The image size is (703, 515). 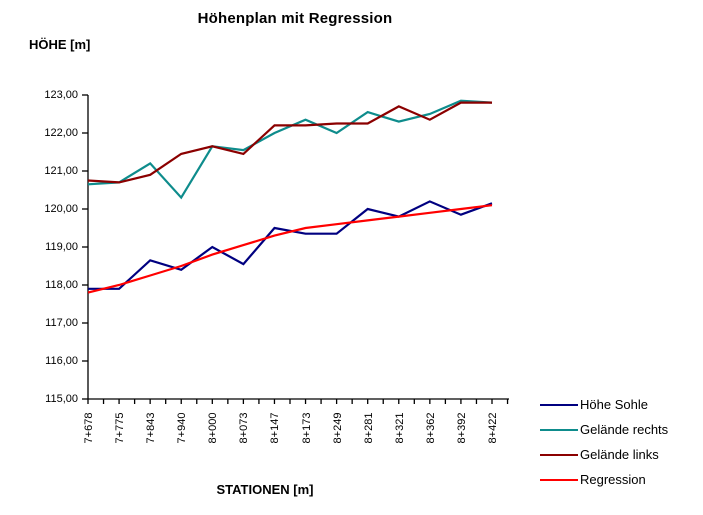 What do you see at coordinates (430, 428) in the screenshot?
I see `x-tick-label: 8+362` at bounding box center [430, 428].